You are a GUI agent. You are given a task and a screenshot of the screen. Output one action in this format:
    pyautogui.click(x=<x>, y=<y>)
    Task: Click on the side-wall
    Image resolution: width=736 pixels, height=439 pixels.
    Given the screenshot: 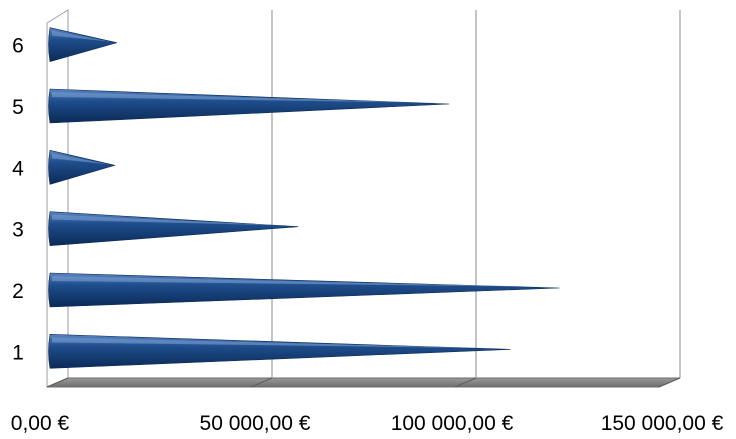 What is the action you would take?
    pyautogui.click(x=57, y=198)
    